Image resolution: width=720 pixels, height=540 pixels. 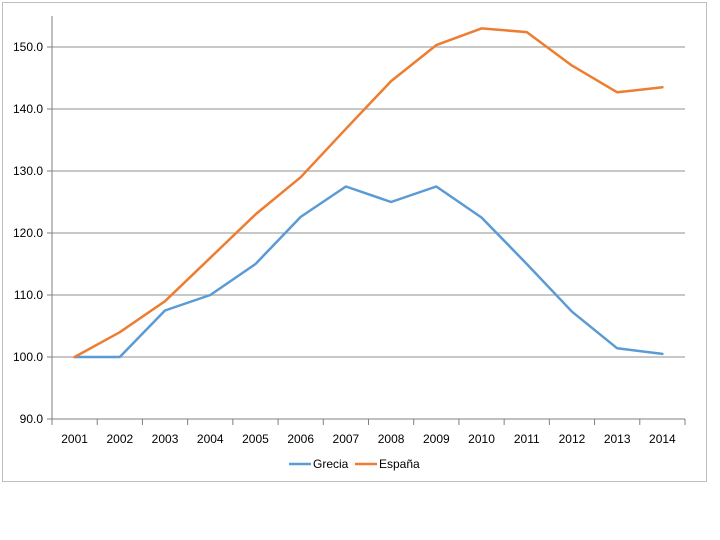 I want to click on x-tick-label: 2007, so click(x=346, y=439).